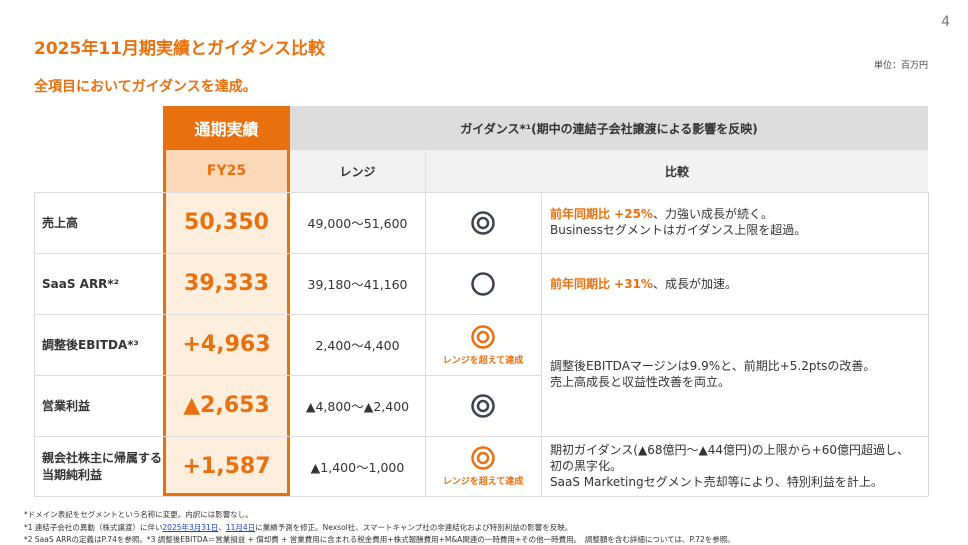  Describe the element at coordinates (90, 345) in the screenshot. I see `row-label: 調整後EBITDA*³` at that location.